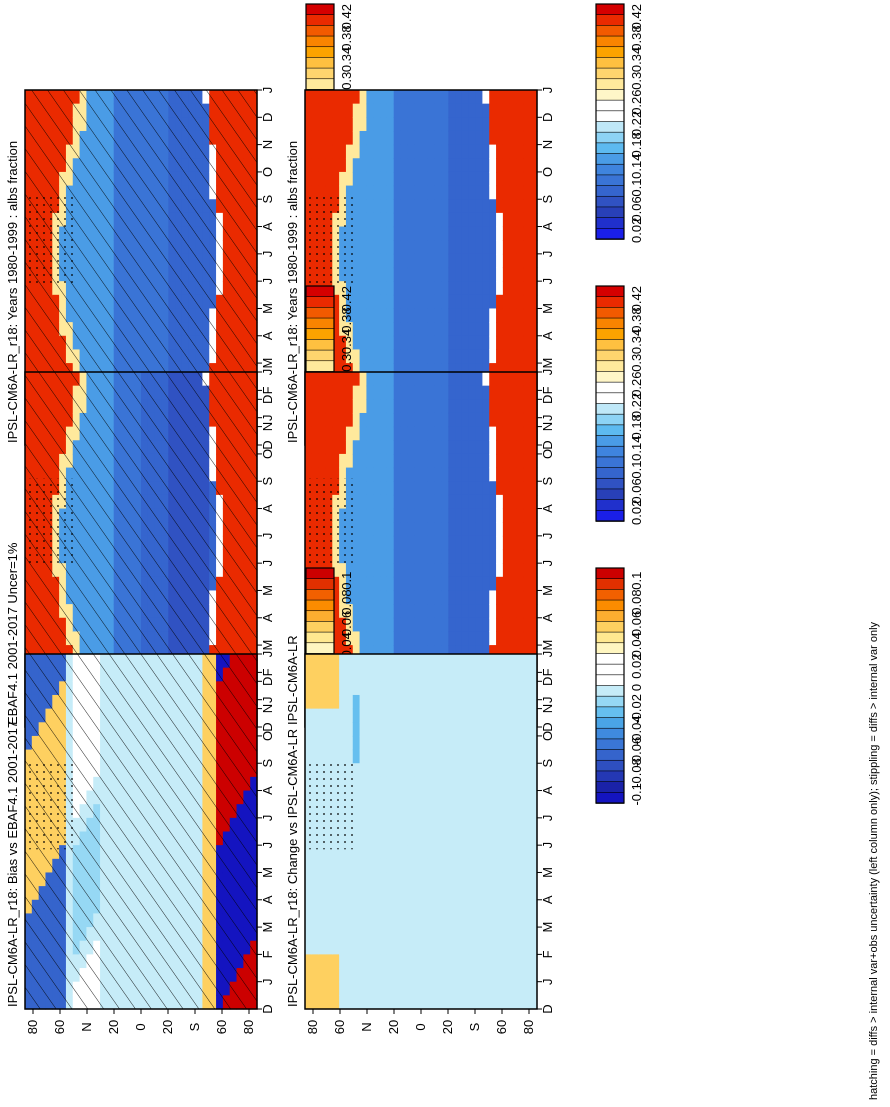  What do you see at coordinates (346, 644) in the screenshot?
I see `colorbar-label: 0.04` at bounding box center [346, 644].